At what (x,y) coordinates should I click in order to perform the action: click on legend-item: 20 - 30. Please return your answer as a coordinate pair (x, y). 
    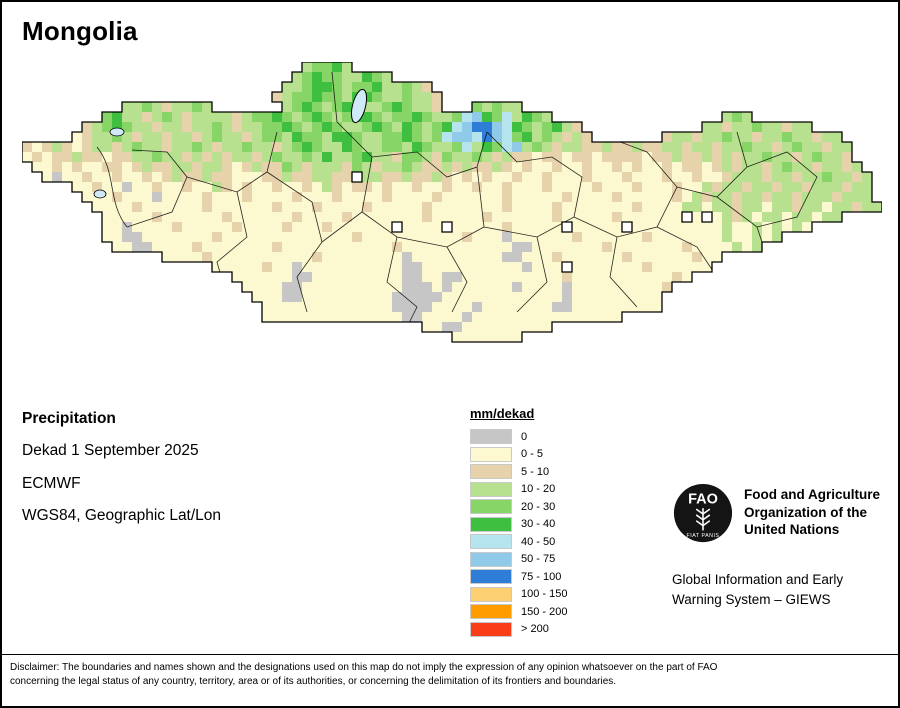
    Looking at the image, I should click on (518, 507).